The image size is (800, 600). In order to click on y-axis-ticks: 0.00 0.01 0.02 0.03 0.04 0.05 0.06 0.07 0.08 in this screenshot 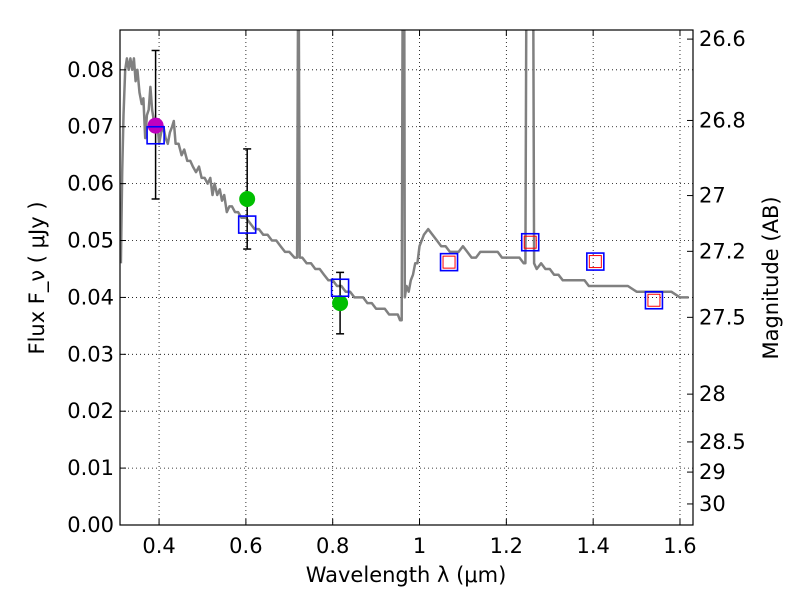, I will do `click(96, 297)`.